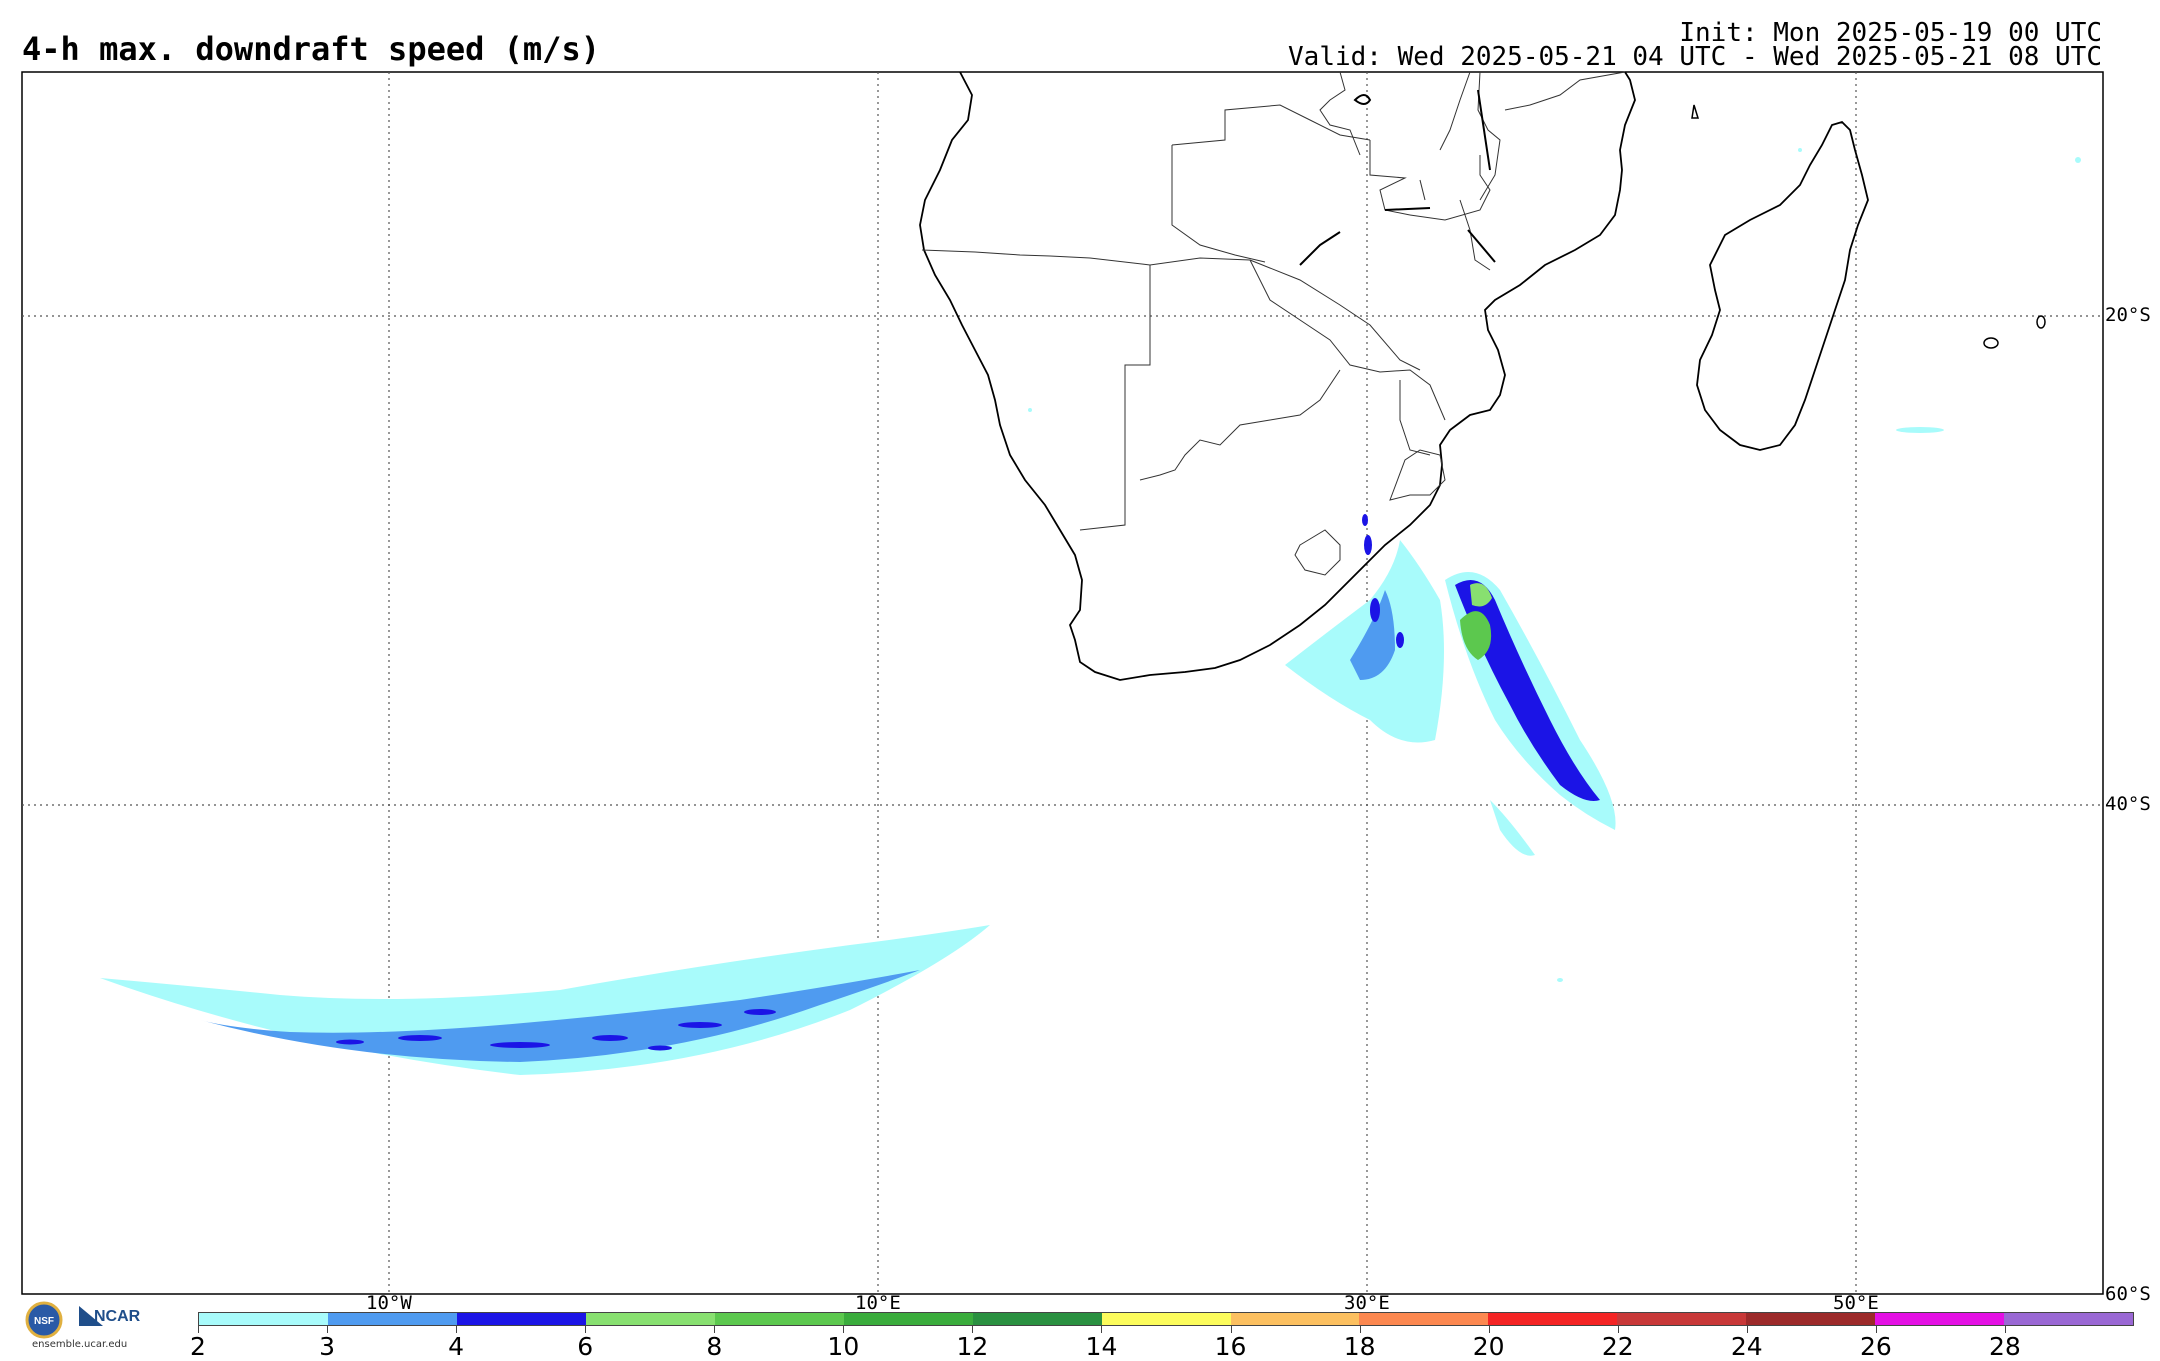  Describe the element at coordinates (545, 1000) in the screenshot. I see `downdraft-atlantic-band` at that location.